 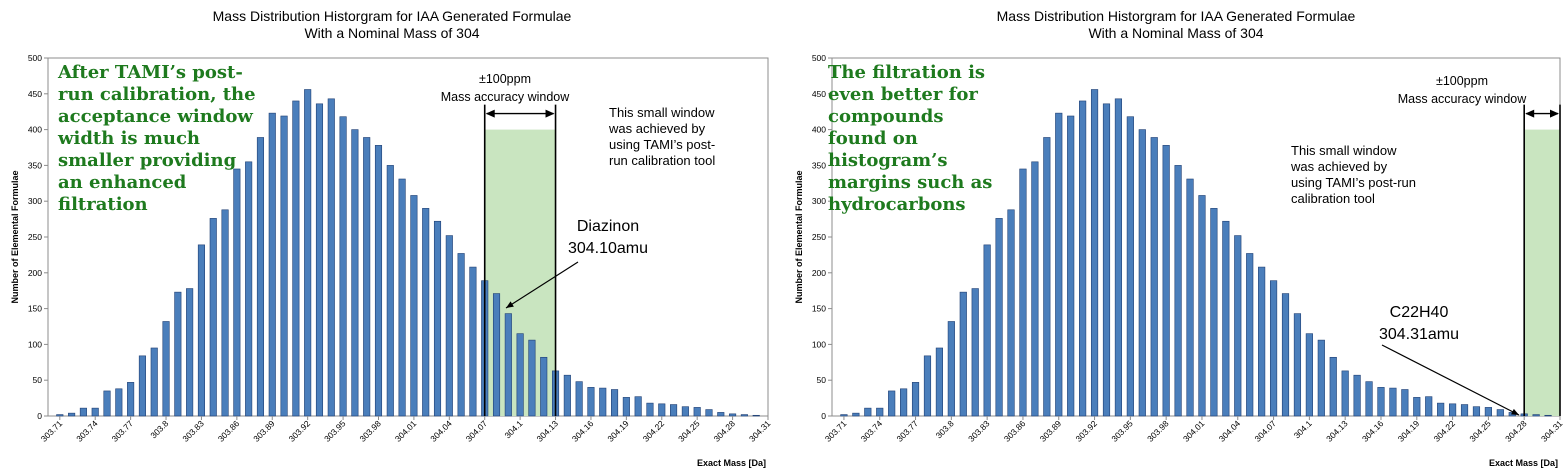 What do you see at coordinates (1419, 334) in the screenshot?
I see `compound-mass: 304.31amu` at bounding box center [1419, 334].